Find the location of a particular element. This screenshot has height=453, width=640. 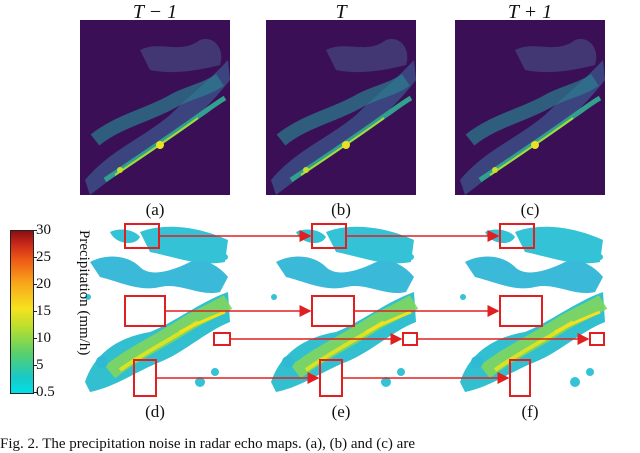

colorbar-tick-20: 20 is located at coordinates (43, 284).